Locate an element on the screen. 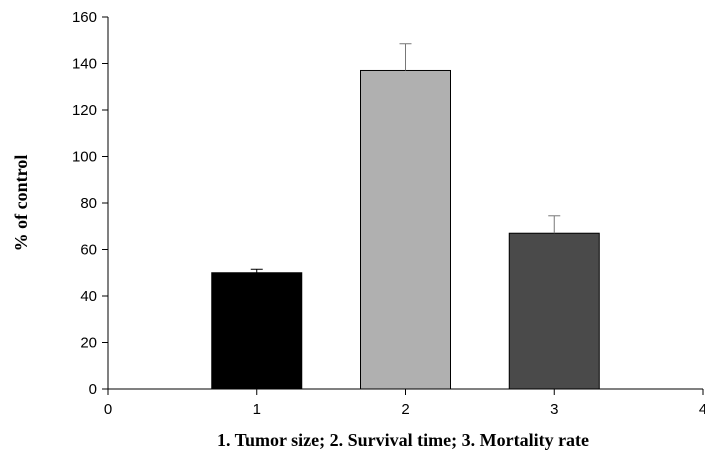 The height and width of the screenshot is (464, 705). y-axis-title: % of control is located at coordinates (21, 203).